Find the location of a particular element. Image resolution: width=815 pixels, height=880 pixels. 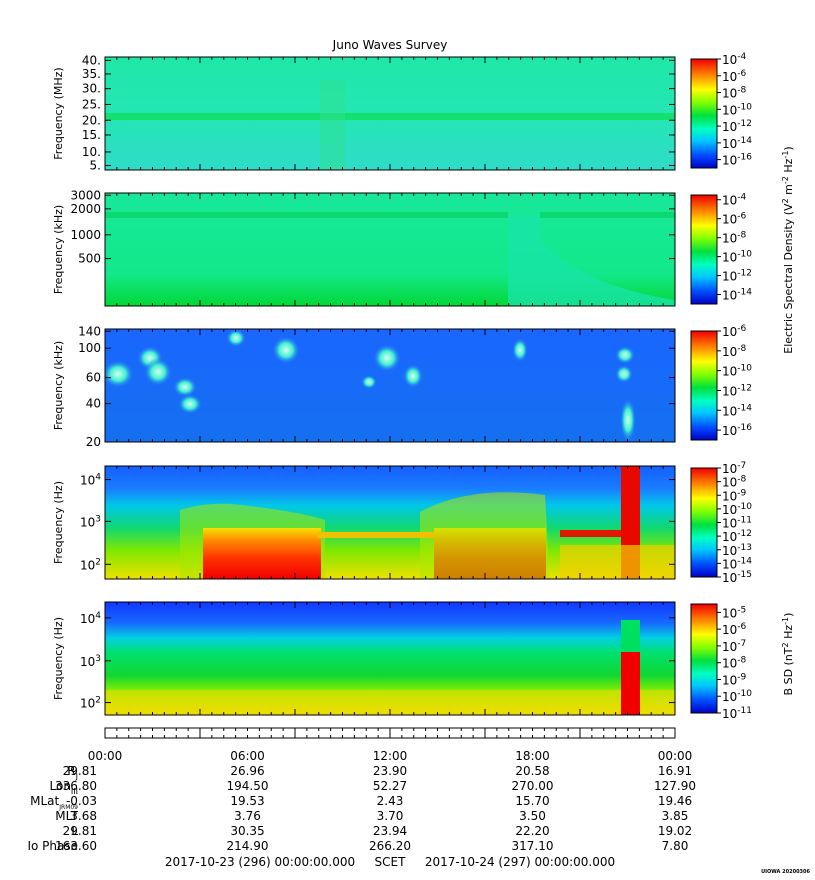

ephemeris-value: 26.96 is located at coordinates (247, 771).